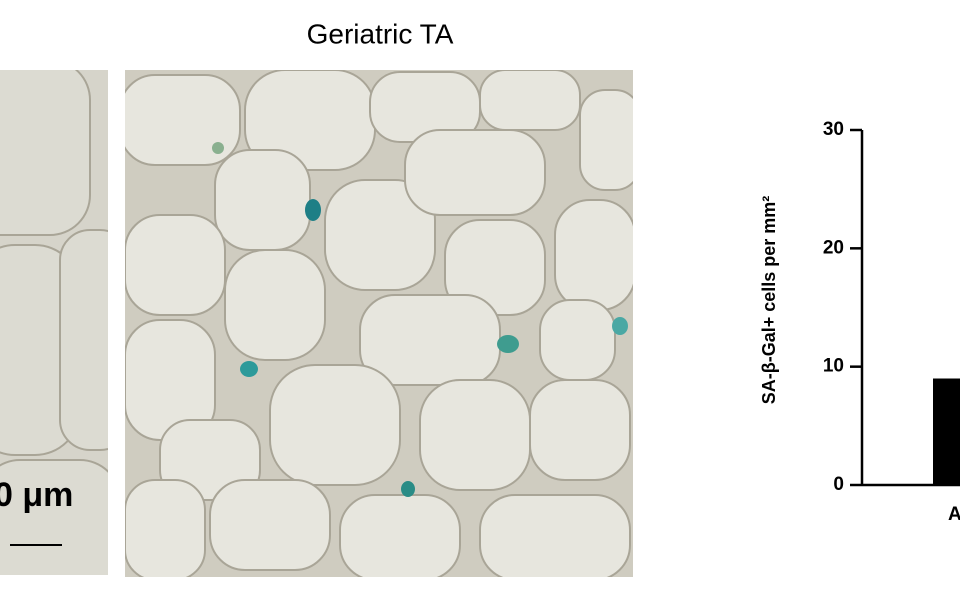 The image size is (960, 600). I want to click on panel-title: Geriatric TA, so click(380, 33).